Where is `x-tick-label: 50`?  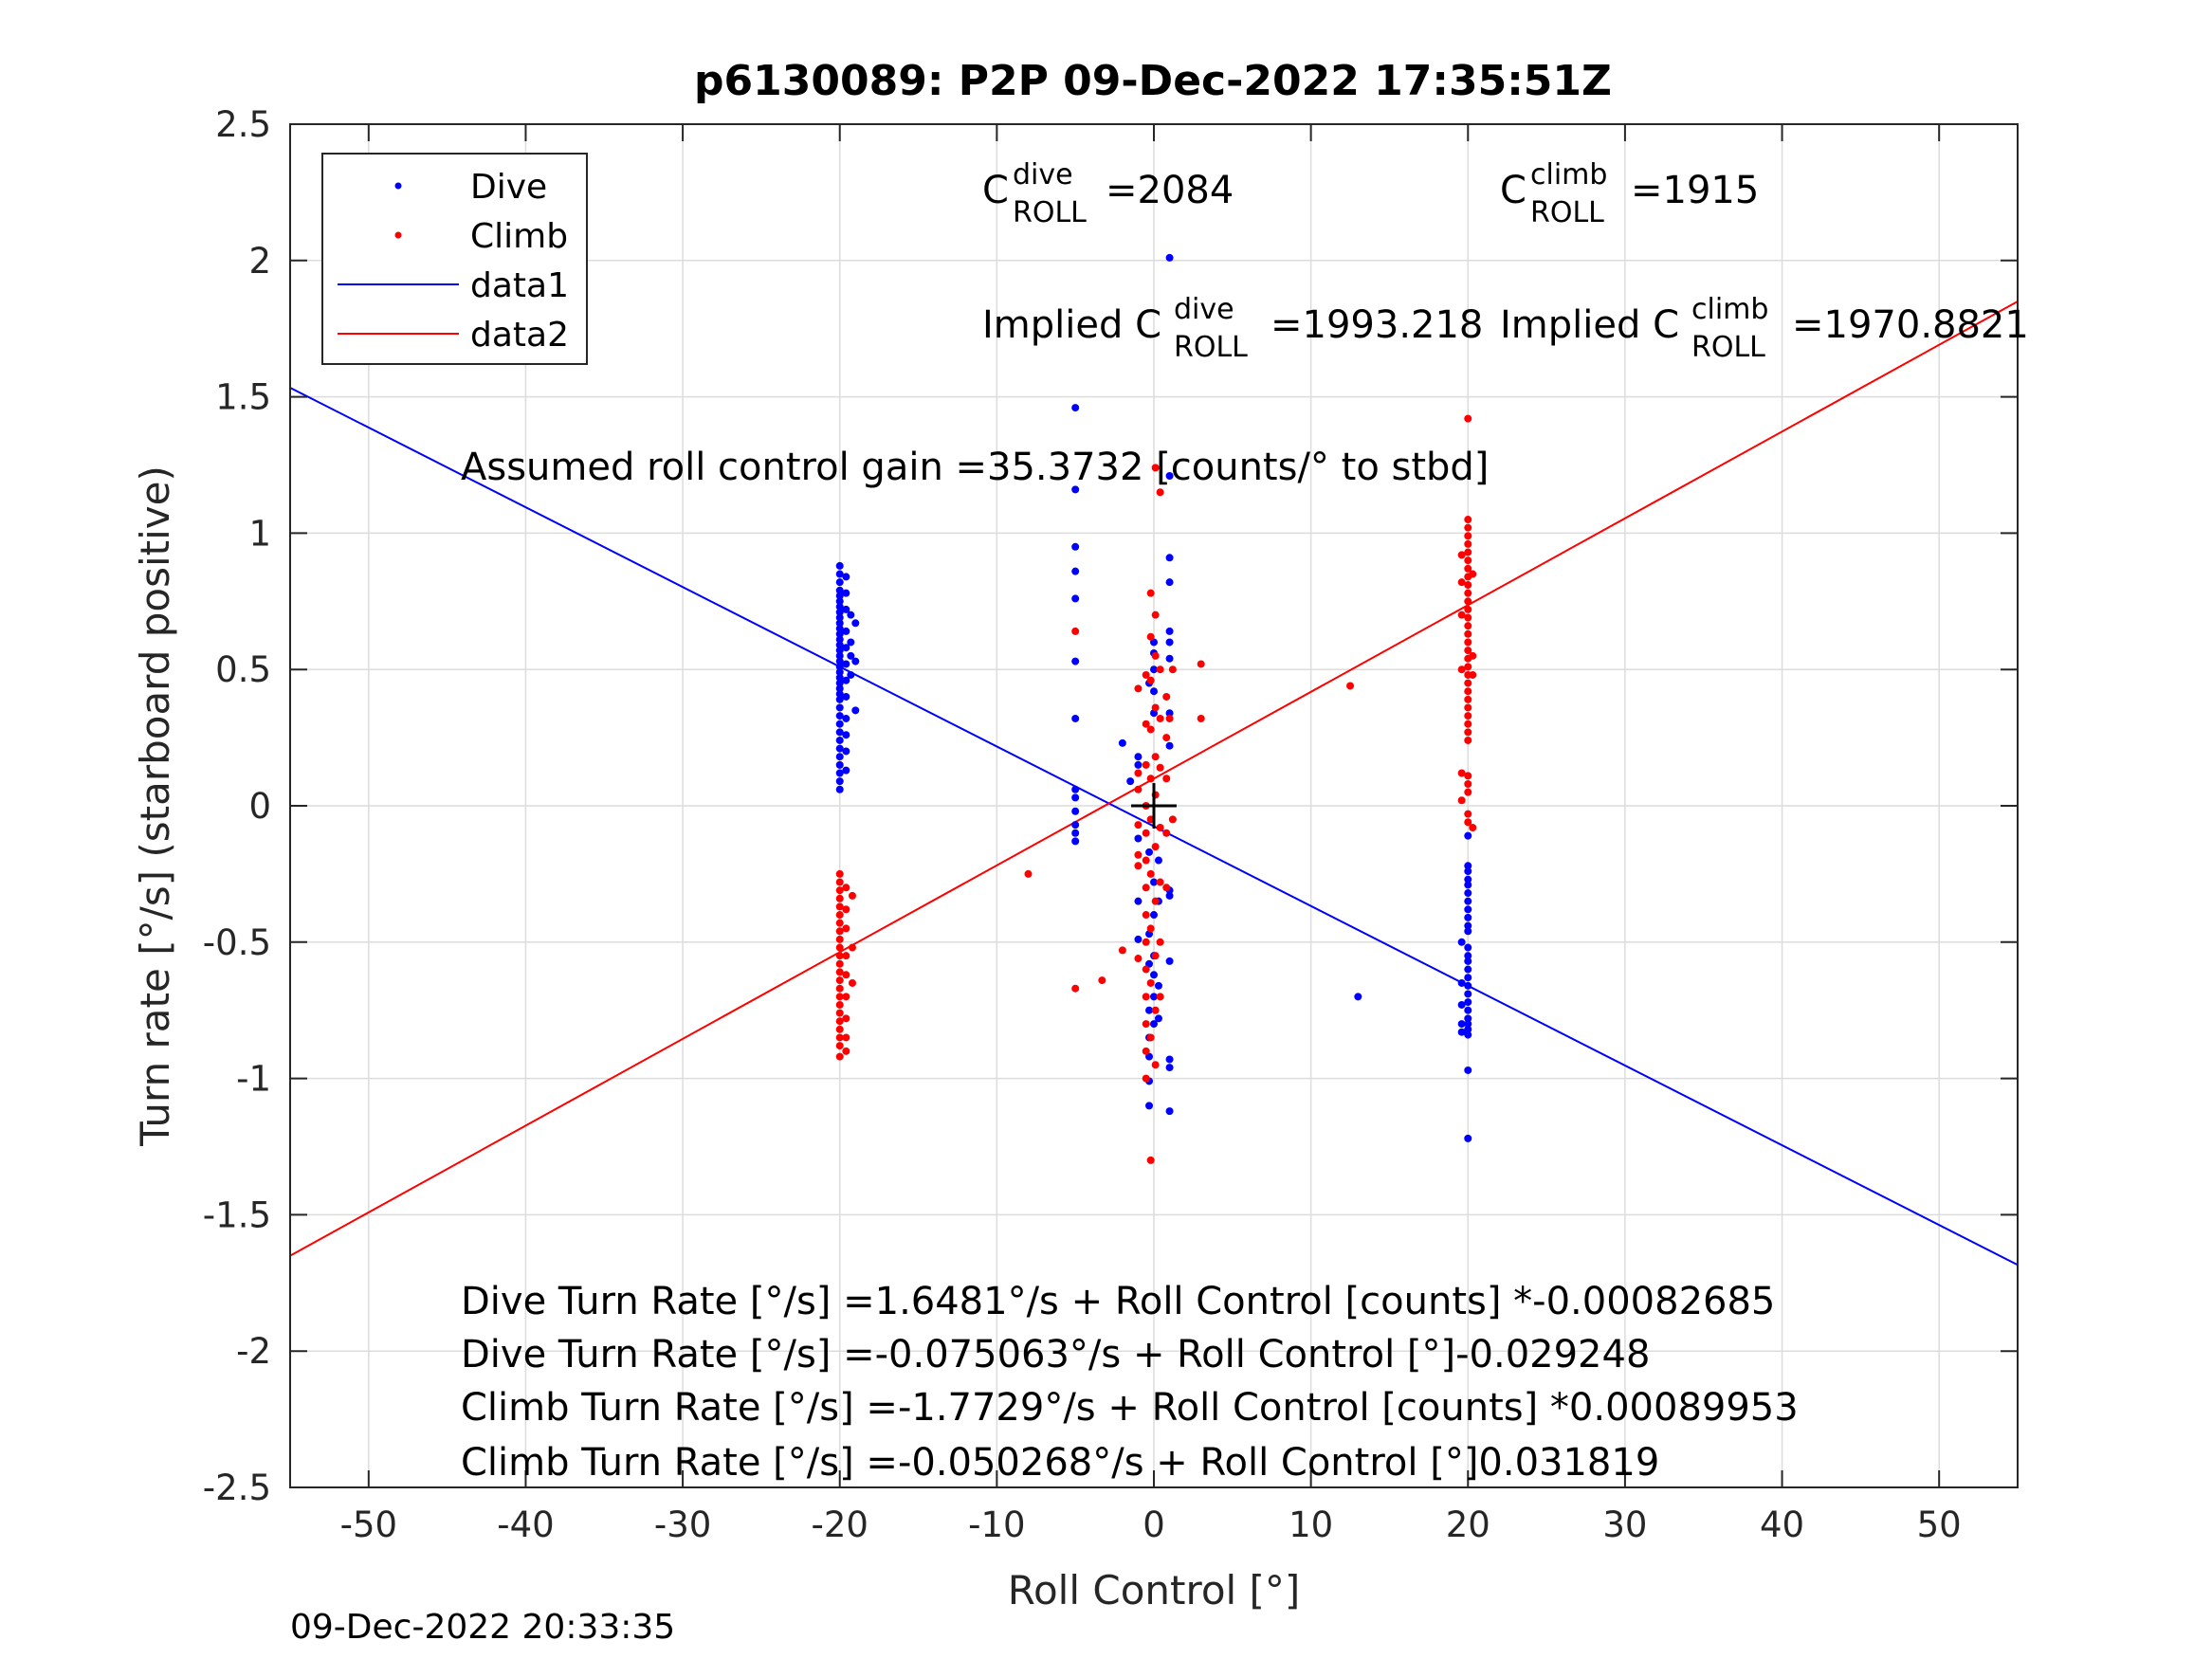
x-tick-label: 50 is located at coordinates (1939, 1524).